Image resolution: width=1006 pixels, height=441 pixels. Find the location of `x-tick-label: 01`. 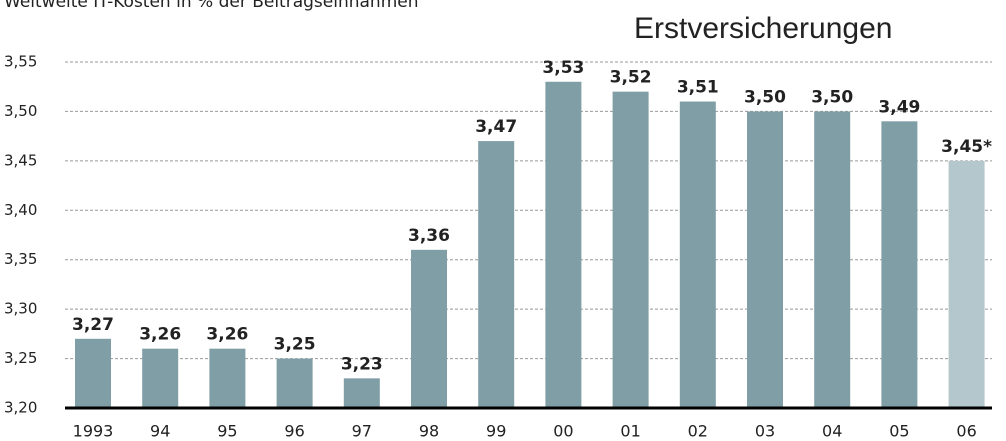

x-tick-label: 01 is located at coordinates (630, 431).